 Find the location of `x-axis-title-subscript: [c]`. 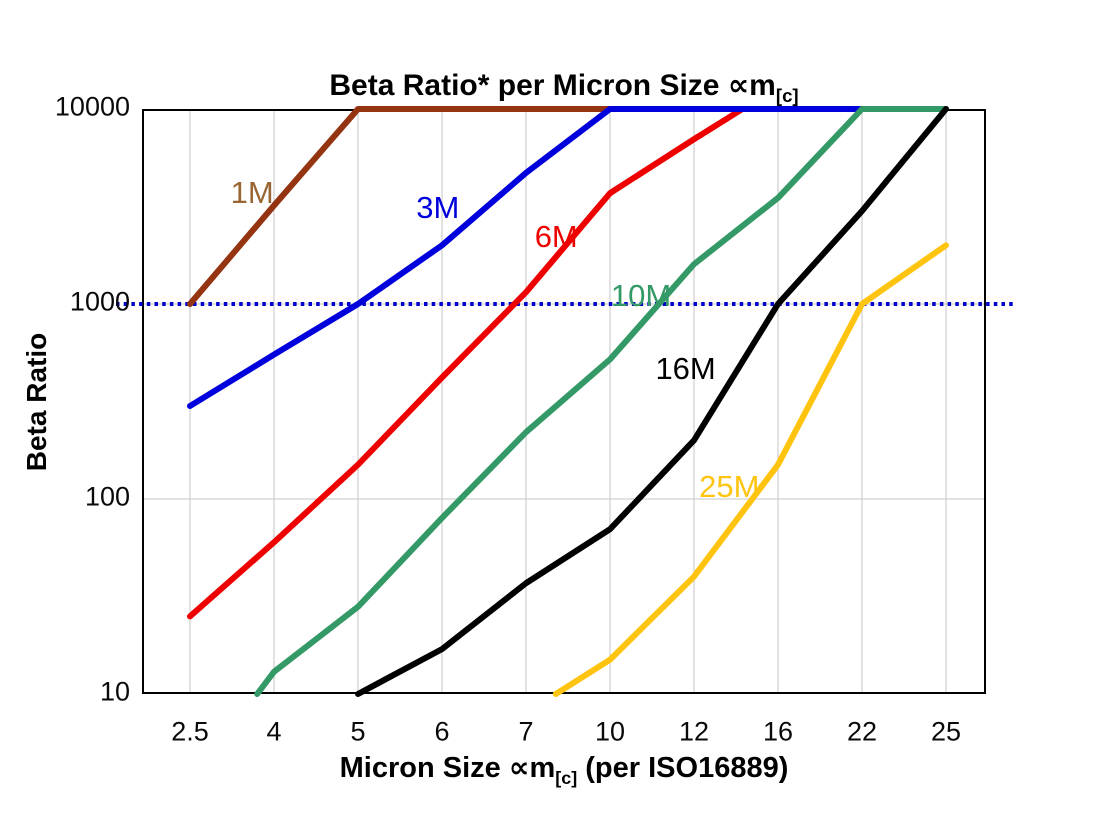

x-axis-title-subscript: [c] is located at coordinates (566, 777).